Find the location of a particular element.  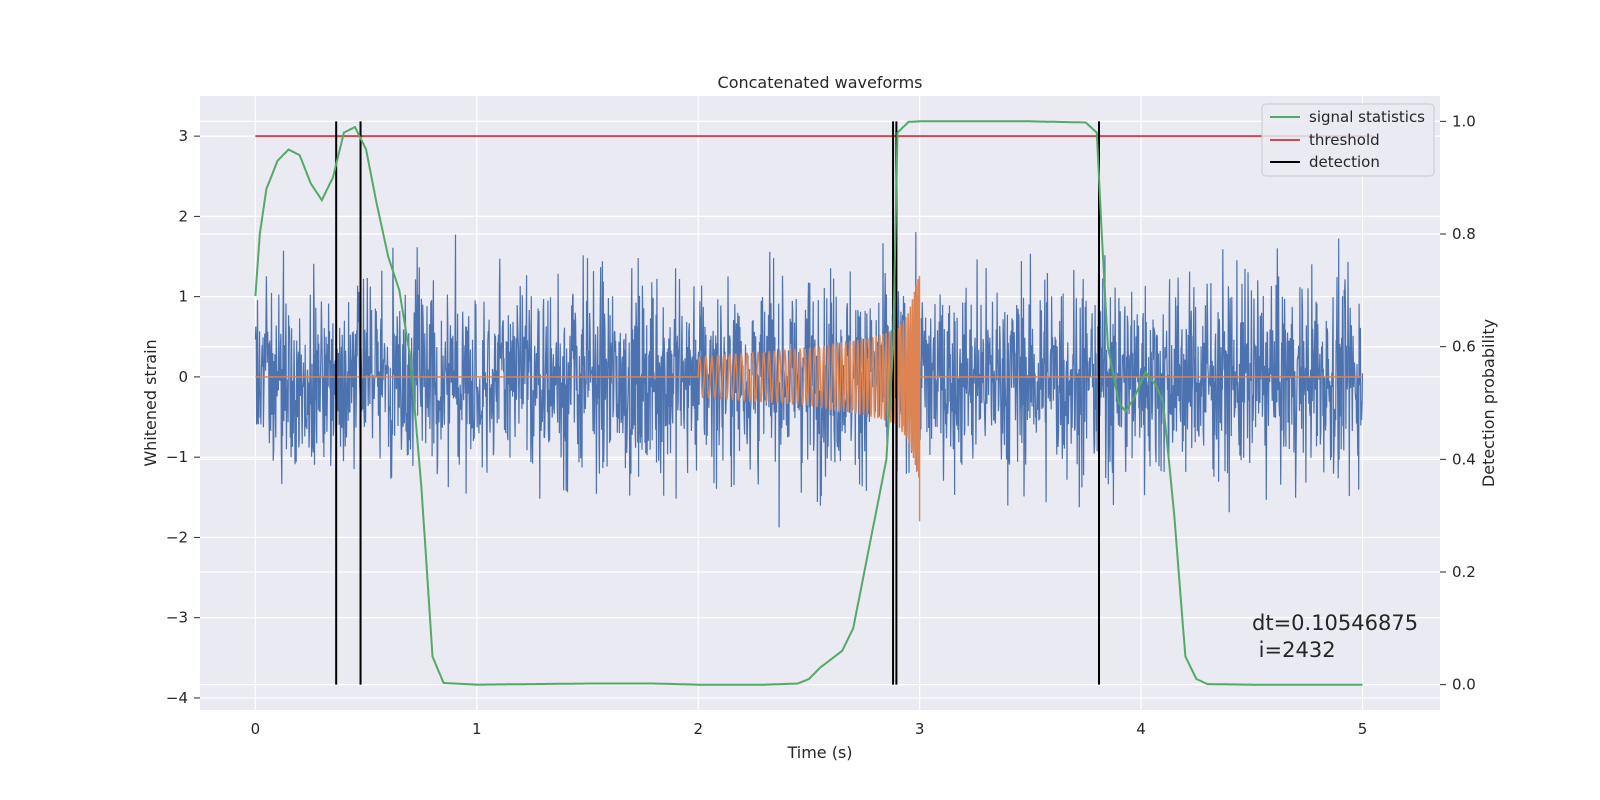

y-axis-left: −4 −3 −2 −1 0 1 2 3 is located at coordinates (183, 417).